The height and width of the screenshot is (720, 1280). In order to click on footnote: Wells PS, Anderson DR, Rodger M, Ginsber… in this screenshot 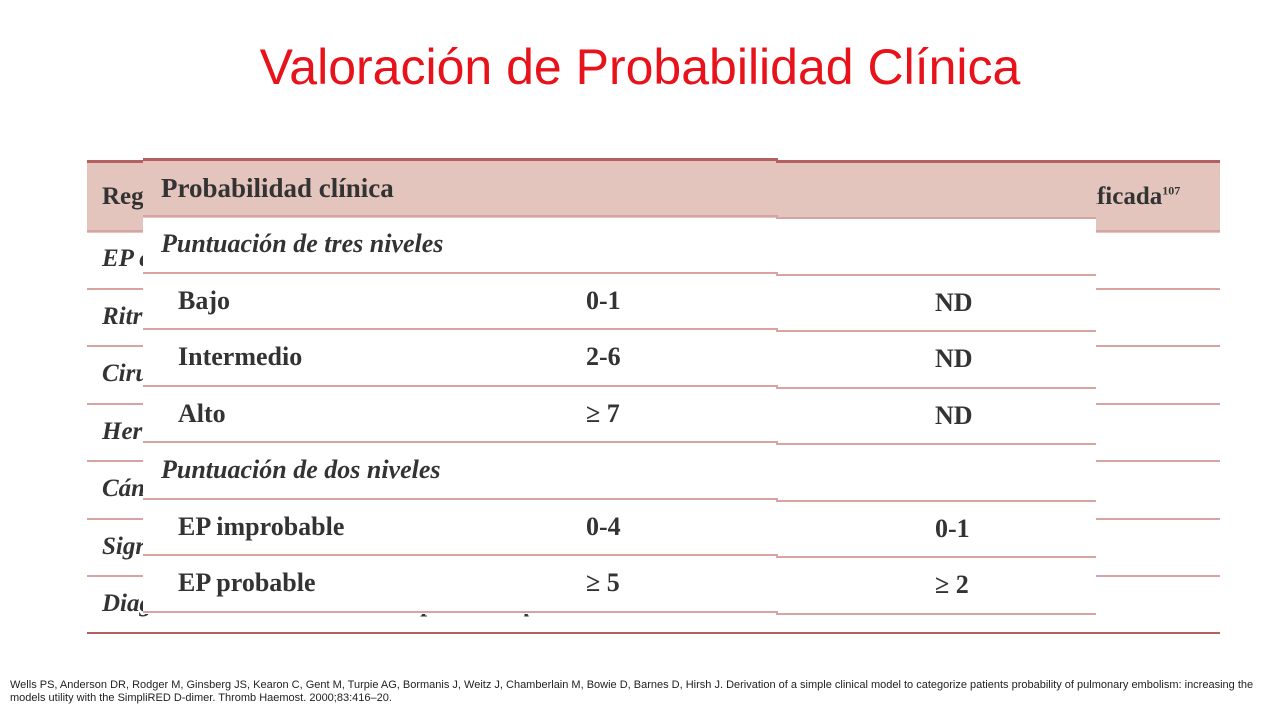, I will do `click(632, 691)`.